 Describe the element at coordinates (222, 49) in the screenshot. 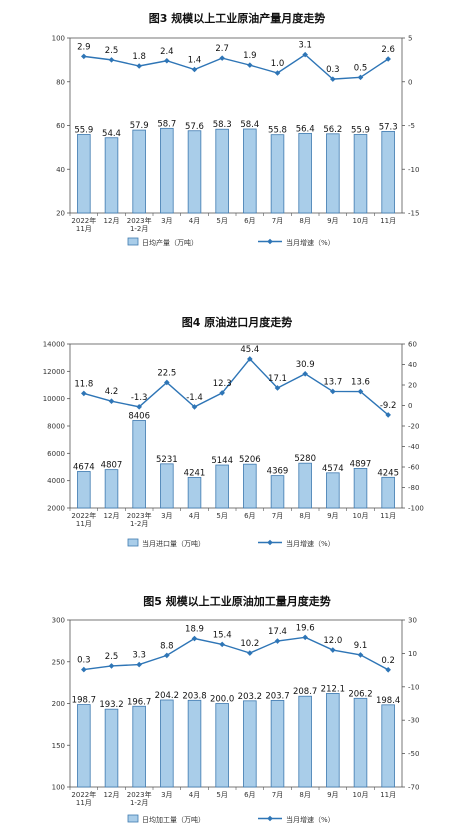

I see `growth-data-label: 2.7` at that location.